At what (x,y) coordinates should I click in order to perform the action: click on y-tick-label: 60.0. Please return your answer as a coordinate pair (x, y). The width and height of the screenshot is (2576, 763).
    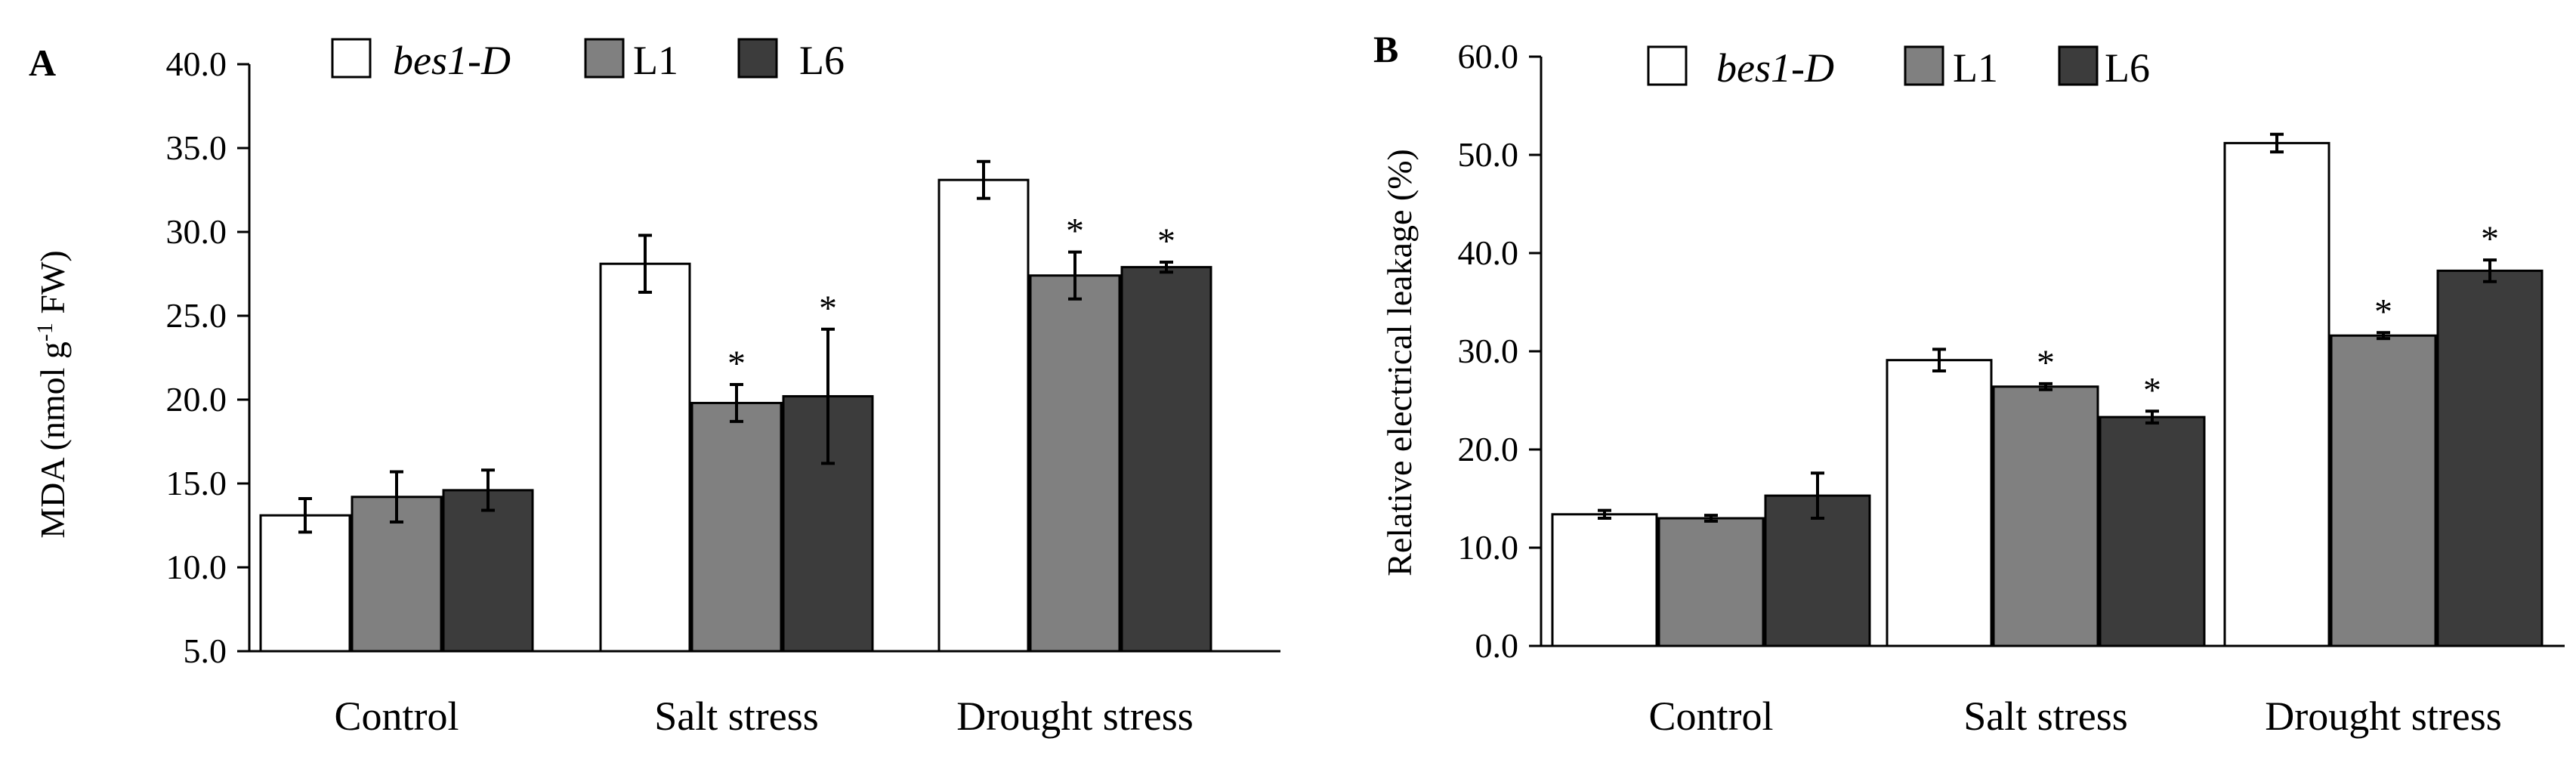
    Looking at the image, I should click on (1488, 56).